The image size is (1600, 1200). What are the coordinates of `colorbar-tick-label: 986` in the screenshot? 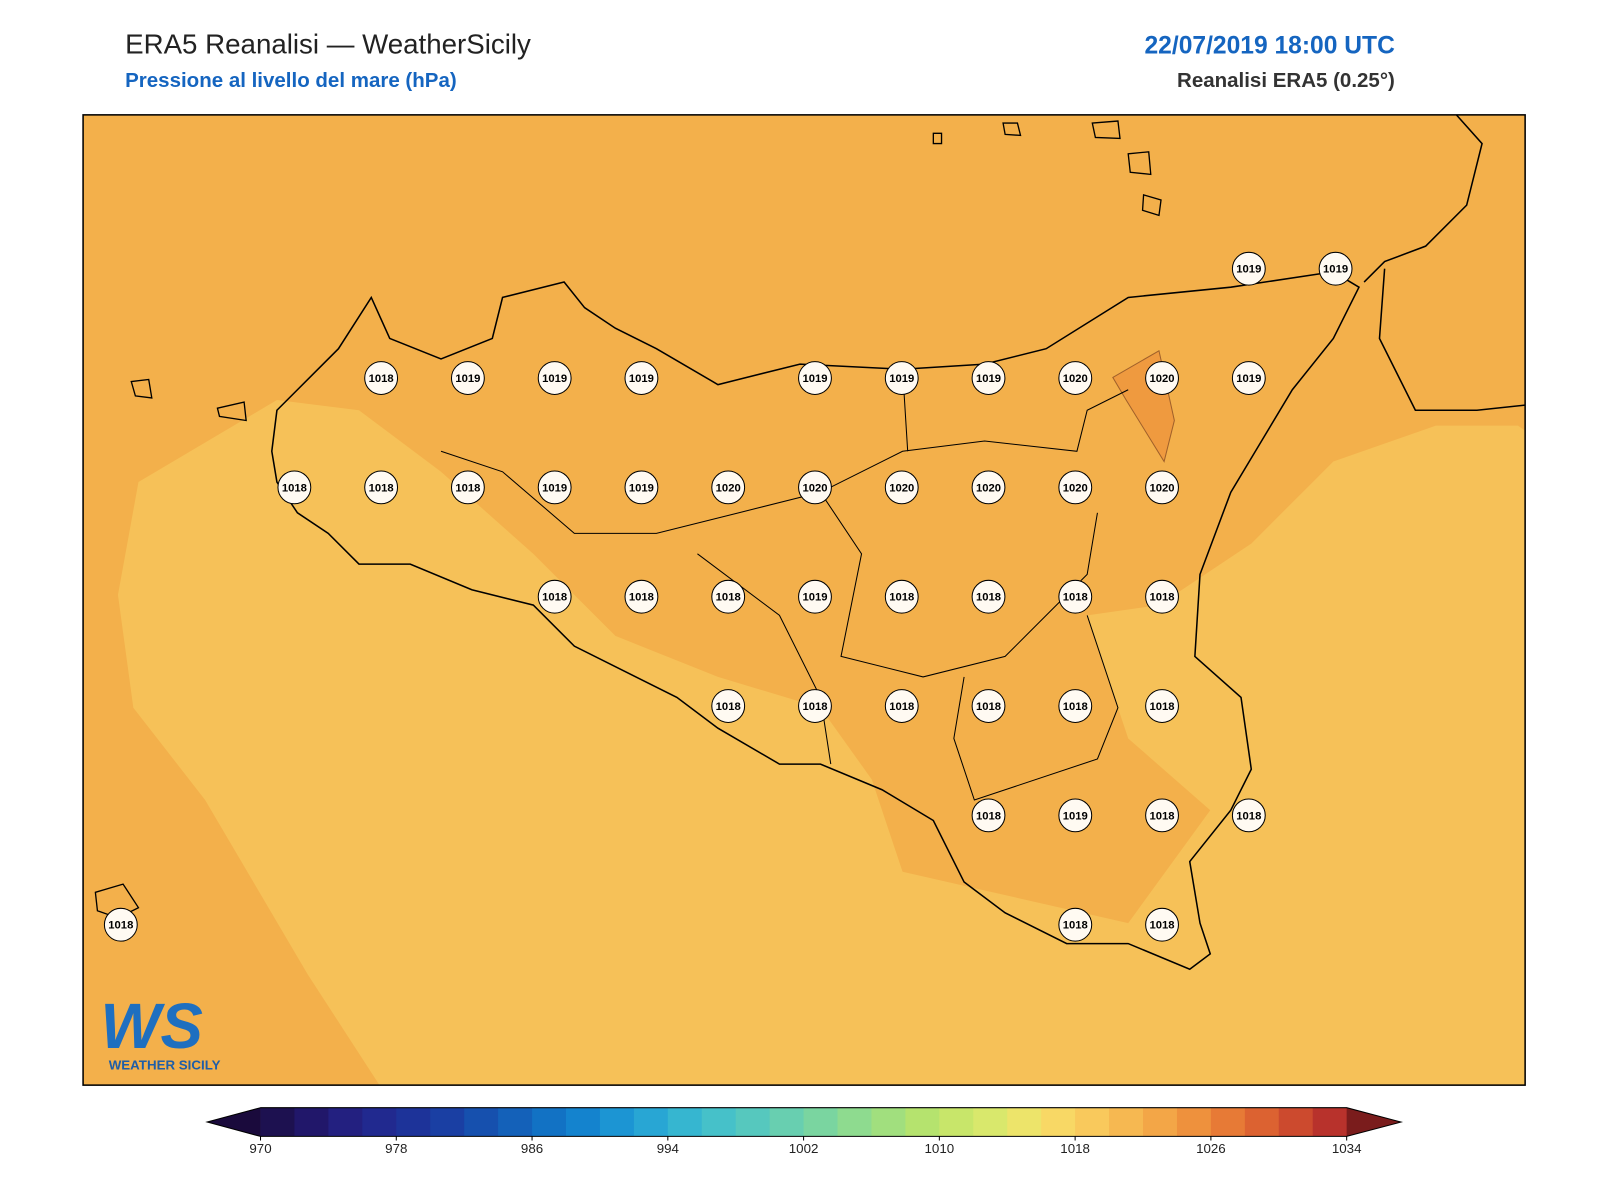 It's located at (532, 1148).